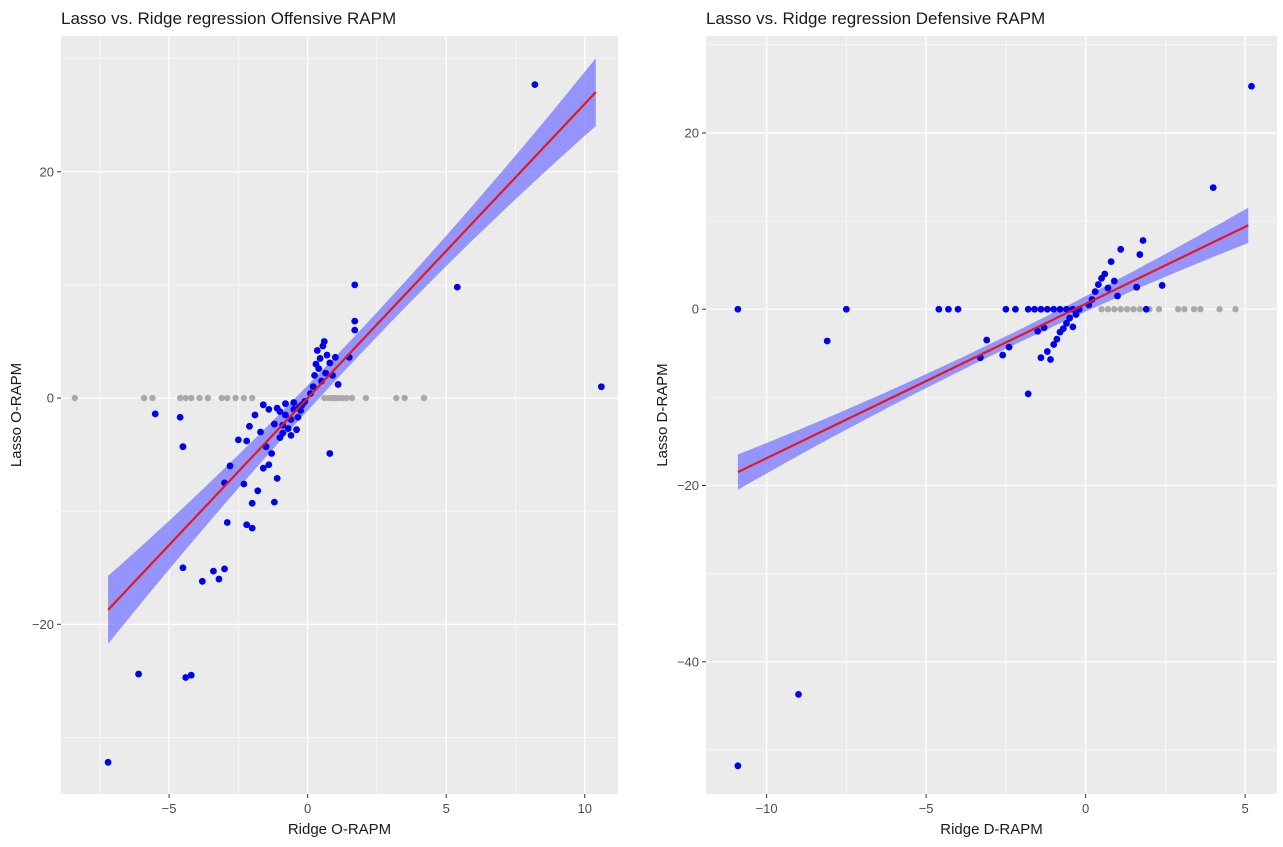  I want to click on x-tick-label: 0, so click(1085, 808).